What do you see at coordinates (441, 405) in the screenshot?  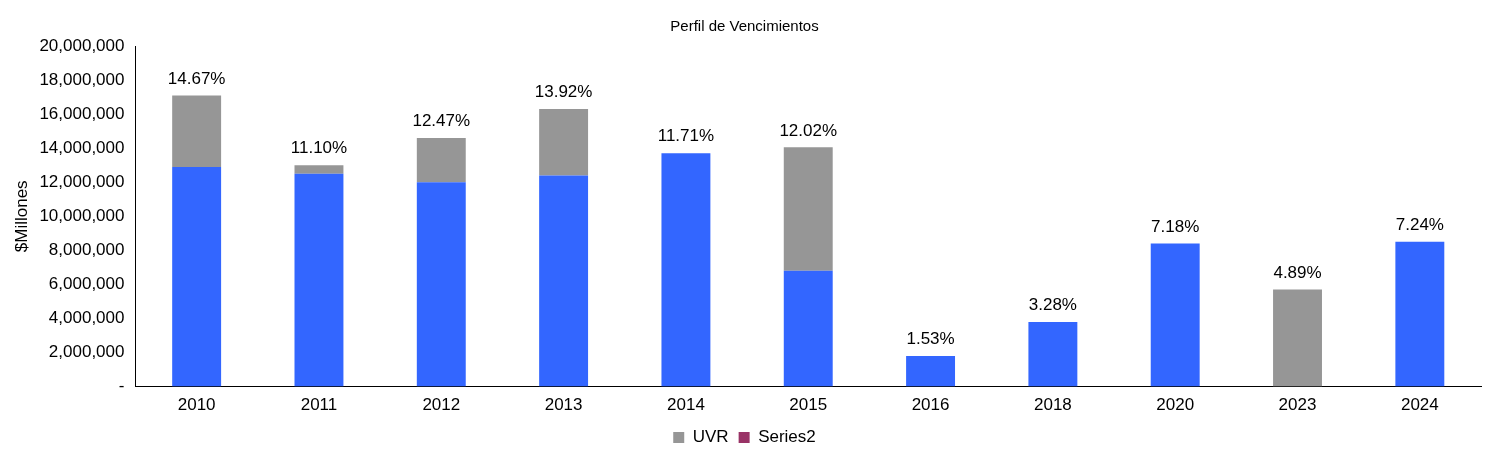 I see `x-tick-label: 2012` at bounding box center [441, 405].